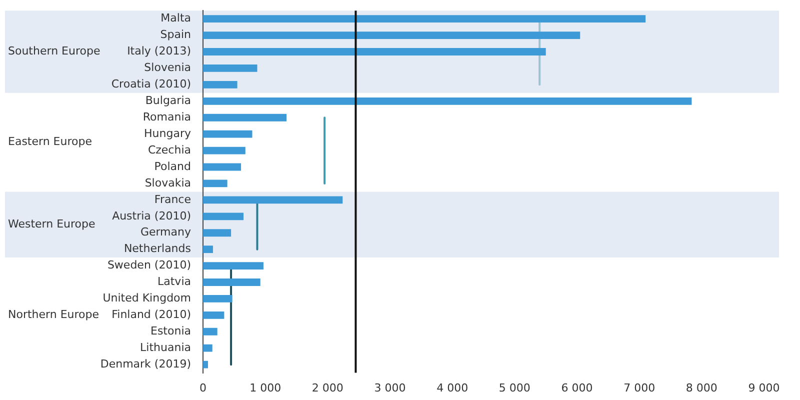 Image resolution: width=800 pixels, height=400 pixels. What do you see at coordinates (702, 387) in the screenshot?
I see `x-tick-label: 8 000` at bounding box center [702, 387].